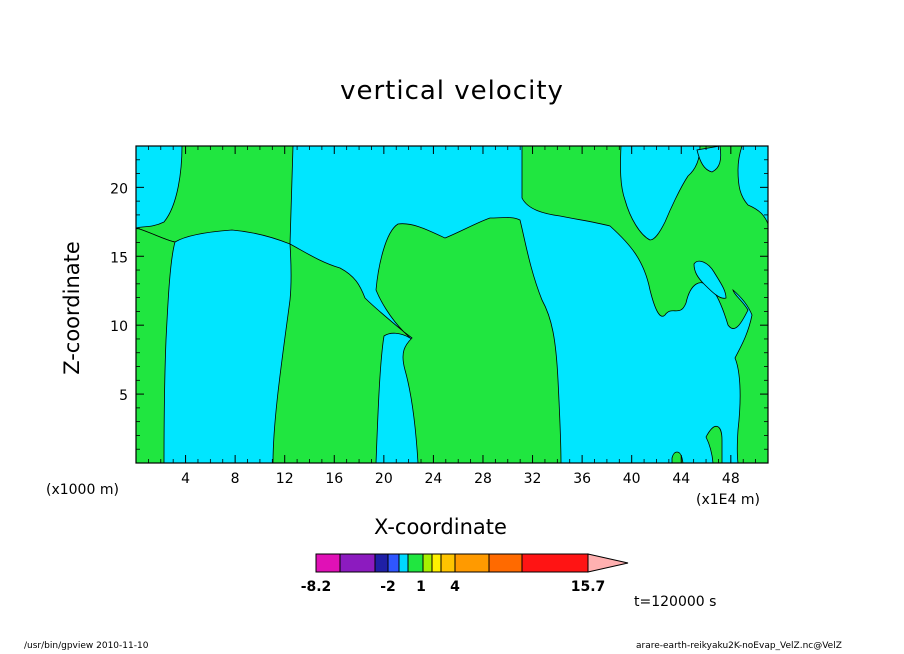  Describe the element at coordinates (119, 327) in the screenshot. I see `y-tick-label: 10` at that location.